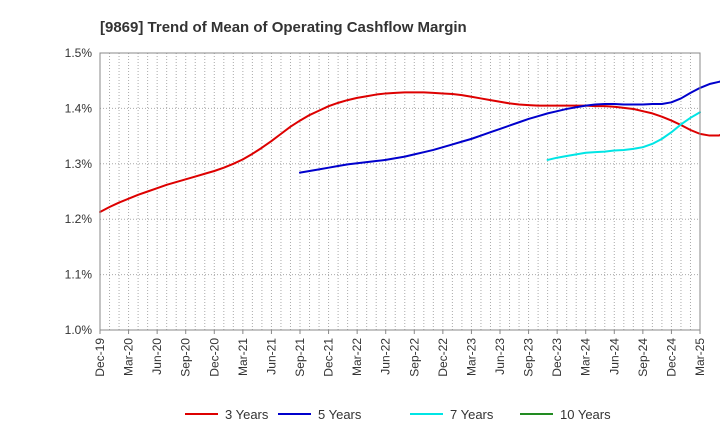 Image resolution: width=720 pixels, height=440 pixels. What do you see at coordinates (79, 164) in the screenshot?
I see `y-tick-label: 1.3%` at bounding box center [79, 164].